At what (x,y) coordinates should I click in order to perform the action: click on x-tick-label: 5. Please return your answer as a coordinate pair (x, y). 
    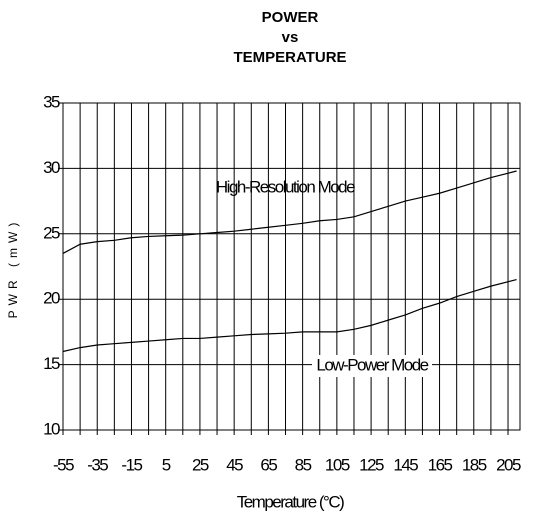
    Looking at the image, I should click on (166, 464).